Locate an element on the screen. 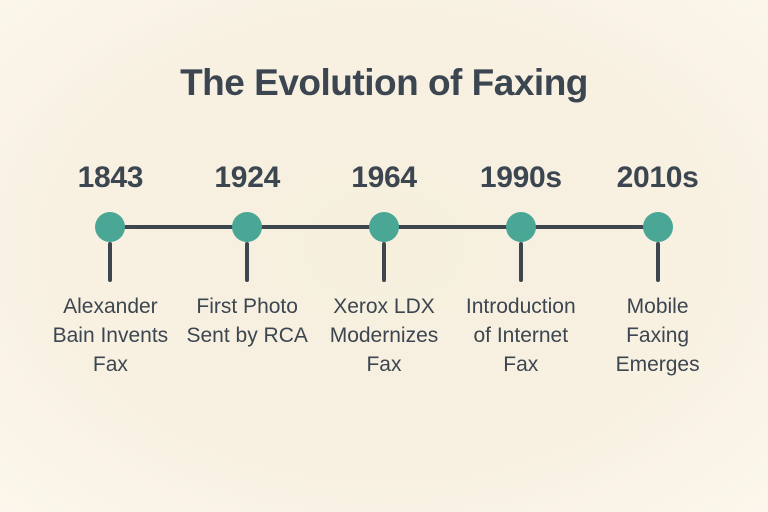  timeline-milestone-1843: 1843 Alexander Bain Invents Fax is located at coordinates (110, 269).